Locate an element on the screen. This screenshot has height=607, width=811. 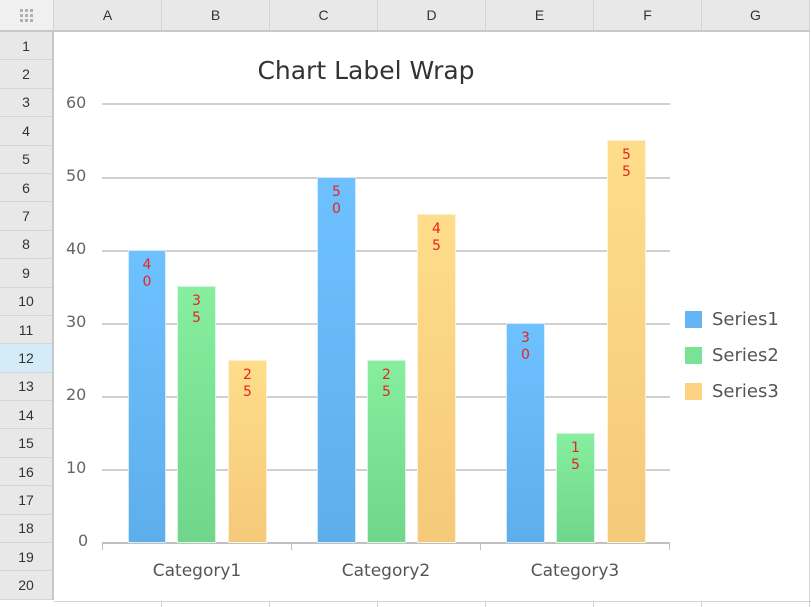
y-tick-label: 30 is located at coordinates (76, 321).